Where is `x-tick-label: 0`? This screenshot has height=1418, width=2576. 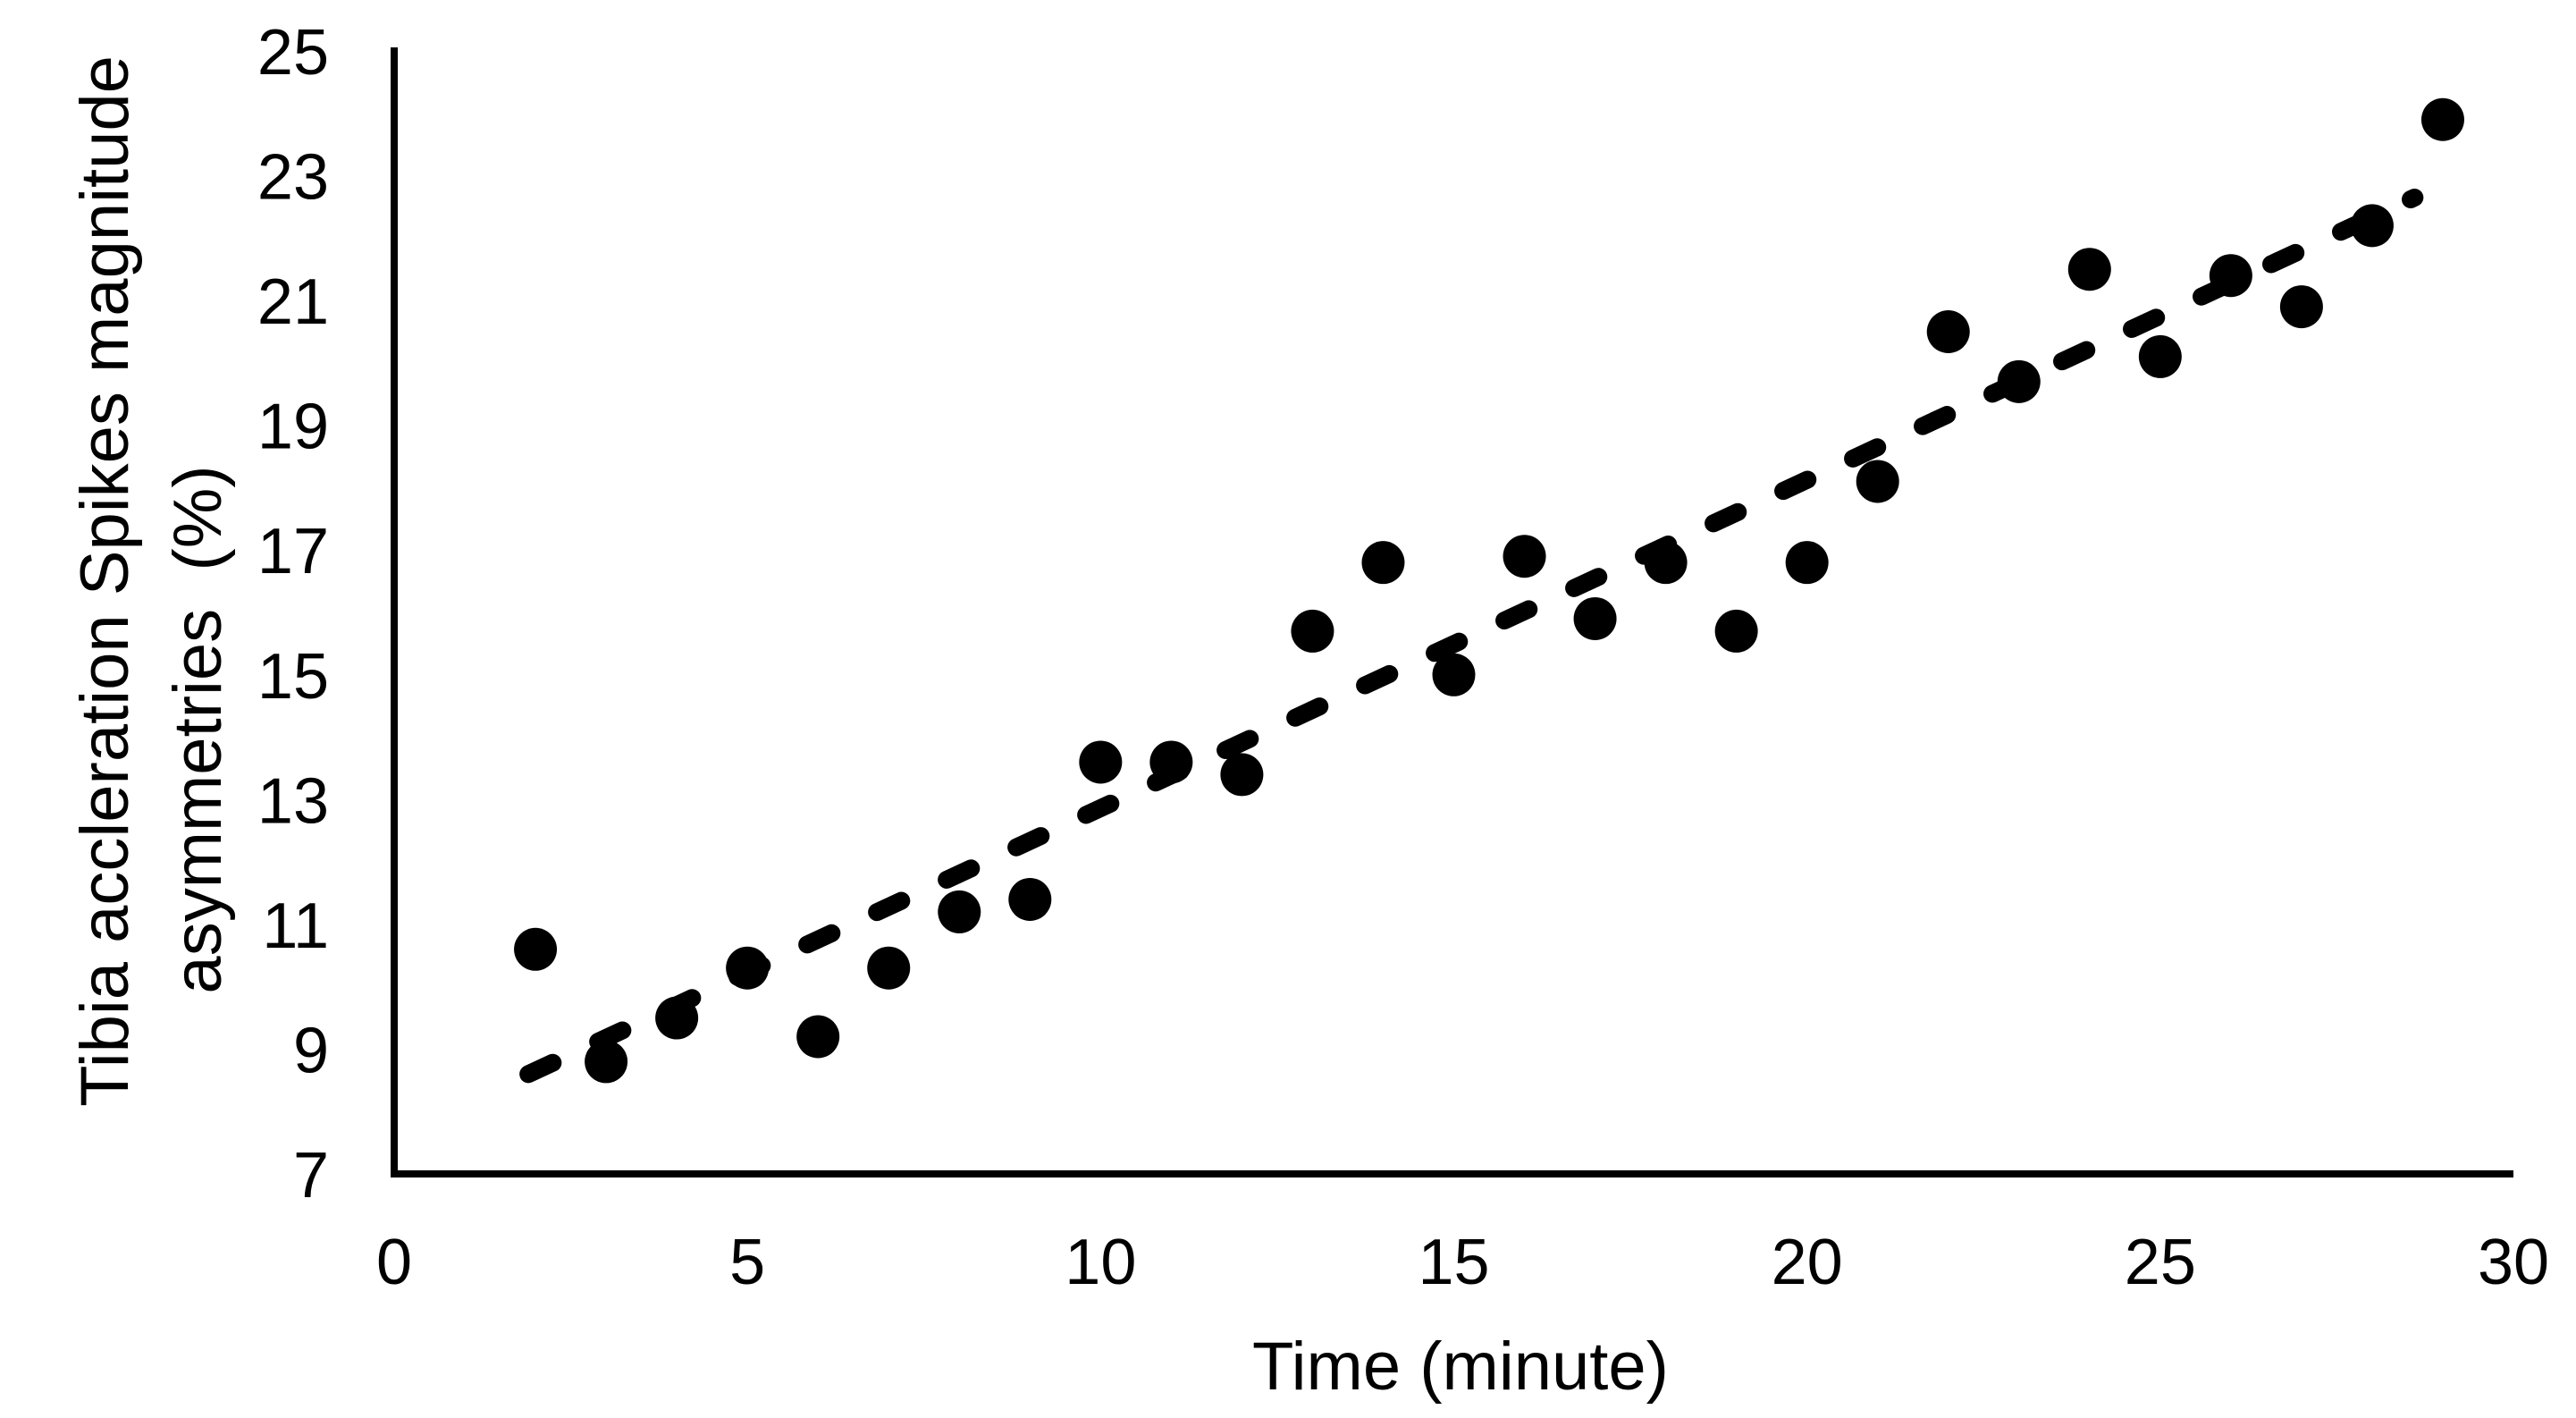
x-tick-label: 0 is located at coordinates (394, 1262).